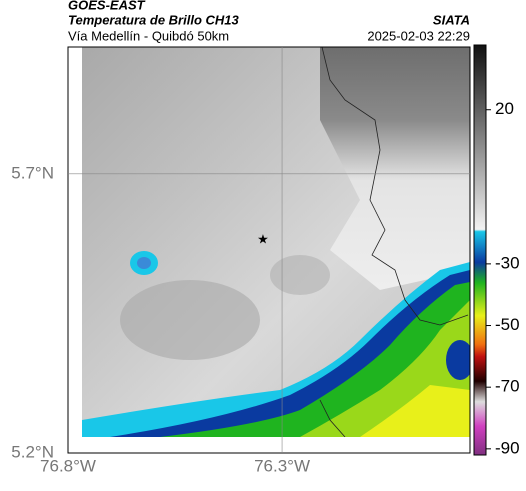 This screenshot has height=491, width=526. Describe the element at coordinates (418, 35) in the screenshot. I see `datetime: 2025-02-03 22:29` at that location.